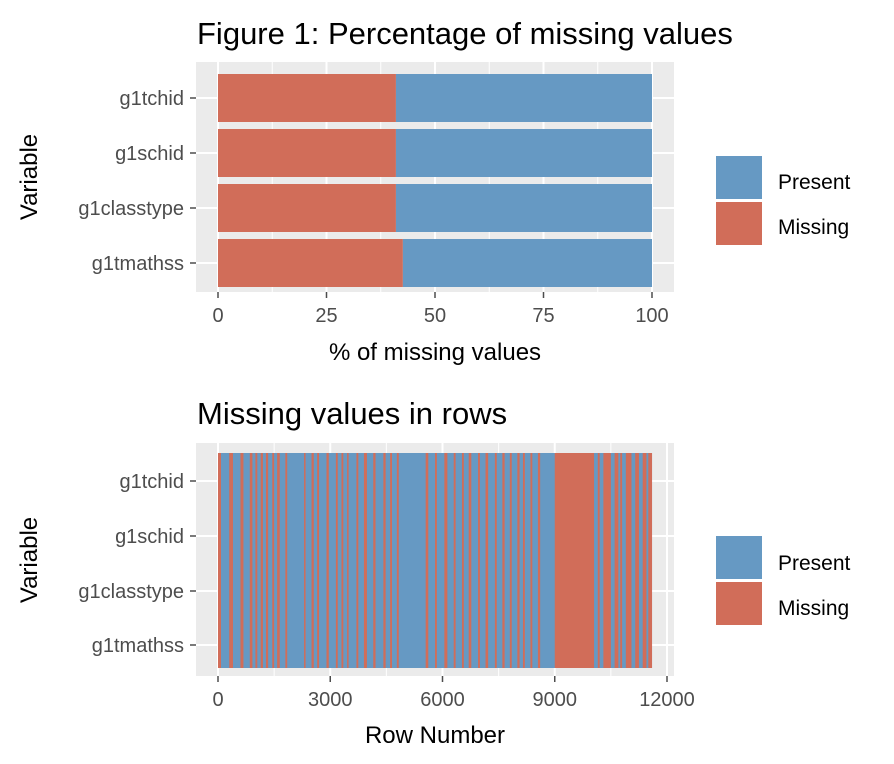  I want to click on chart2-x-tick-label: 0, so click(217, 700).